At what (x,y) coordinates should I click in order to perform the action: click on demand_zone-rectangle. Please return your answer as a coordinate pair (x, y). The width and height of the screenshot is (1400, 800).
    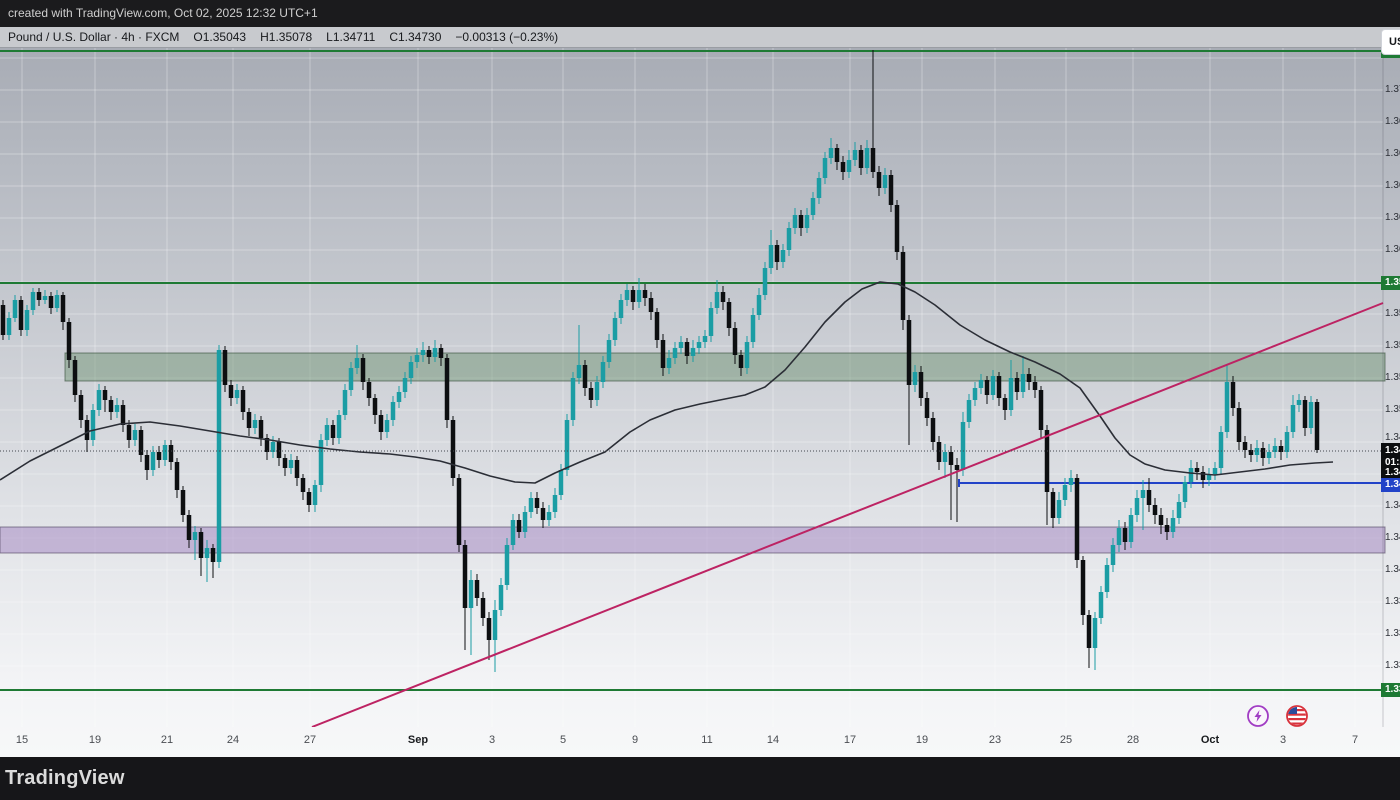
    Looking at the image, I should click on (693, 540).